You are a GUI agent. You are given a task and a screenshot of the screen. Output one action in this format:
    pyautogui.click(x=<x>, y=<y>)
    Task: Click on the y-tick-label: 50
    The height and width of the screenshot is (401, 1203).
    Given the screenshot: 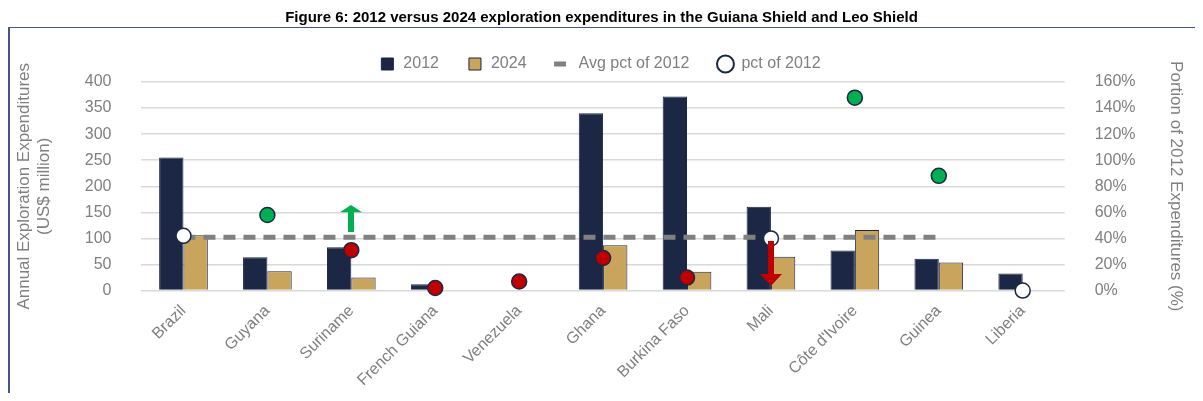 What is the action you would take?
    pyautogui.click(x=102, y=263)
    